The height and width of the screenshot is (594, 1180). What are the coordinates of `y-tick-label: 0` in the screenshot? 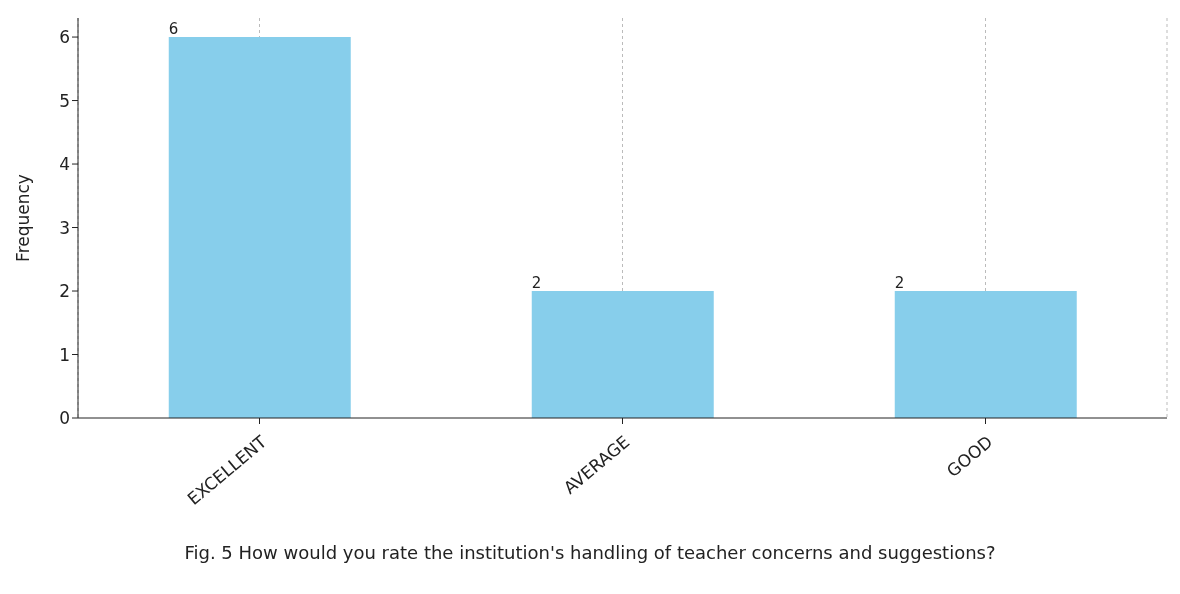 It's located at (64, 418).